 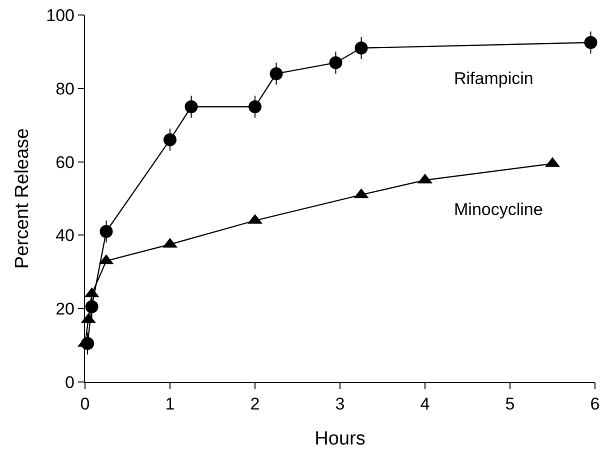 What do you see at coordinates (340, 439) in the screenshot?
I see `x-axis-title: Hours` at bounding box center [340, 439].